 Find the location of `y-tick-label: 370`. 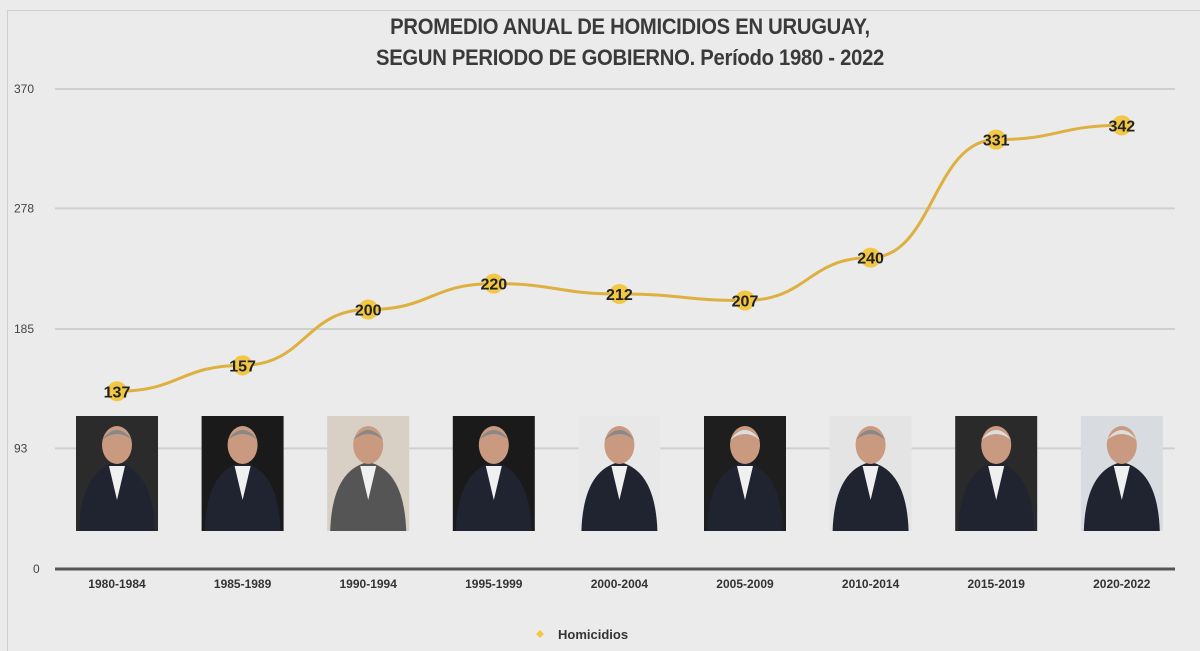

y-tick-label: 370 is located at coordinates (24, 89).